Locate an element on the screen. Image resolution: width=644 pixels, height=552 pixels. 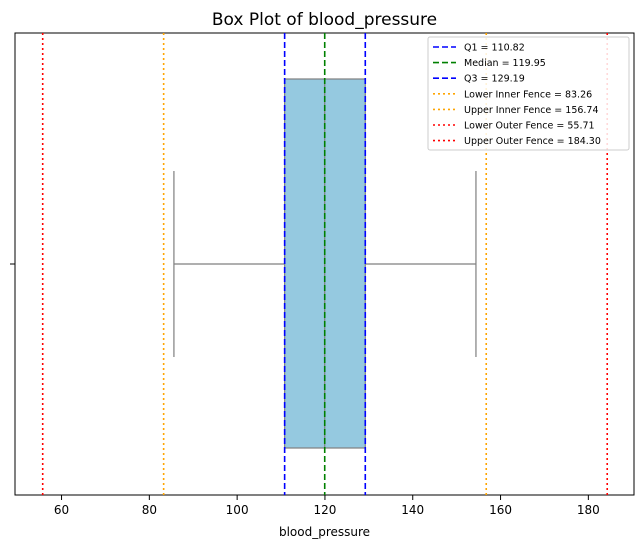
x-tick-label-1: 80 is located at coordinates (149, 510).